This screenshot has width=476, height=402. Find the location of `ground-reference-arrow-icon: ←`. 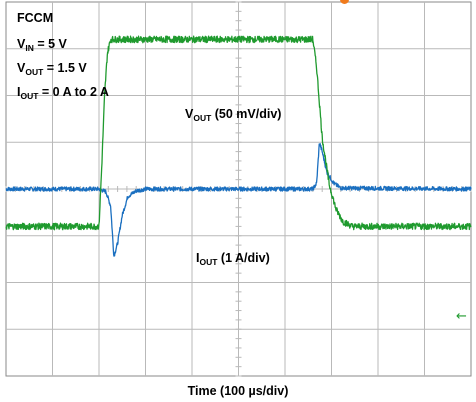

ground-reference-arrow-icon: ← is located at coordinates (461, 316).